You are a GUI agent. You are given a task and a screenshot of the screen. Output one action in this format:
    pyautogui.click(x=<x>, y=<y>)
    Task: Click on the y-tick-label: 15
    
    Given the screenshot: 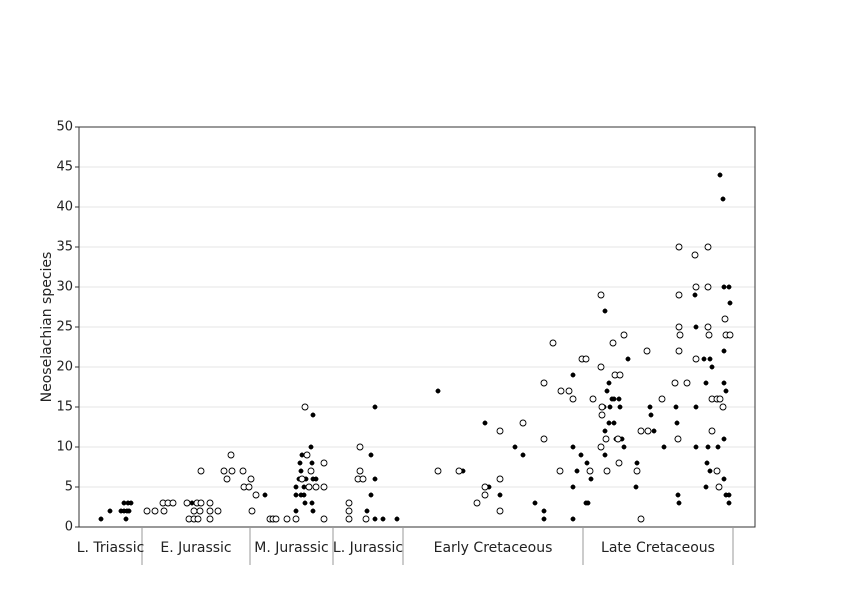 What is the action you would take?
    pyautogui.click(x=64, y=407)
    